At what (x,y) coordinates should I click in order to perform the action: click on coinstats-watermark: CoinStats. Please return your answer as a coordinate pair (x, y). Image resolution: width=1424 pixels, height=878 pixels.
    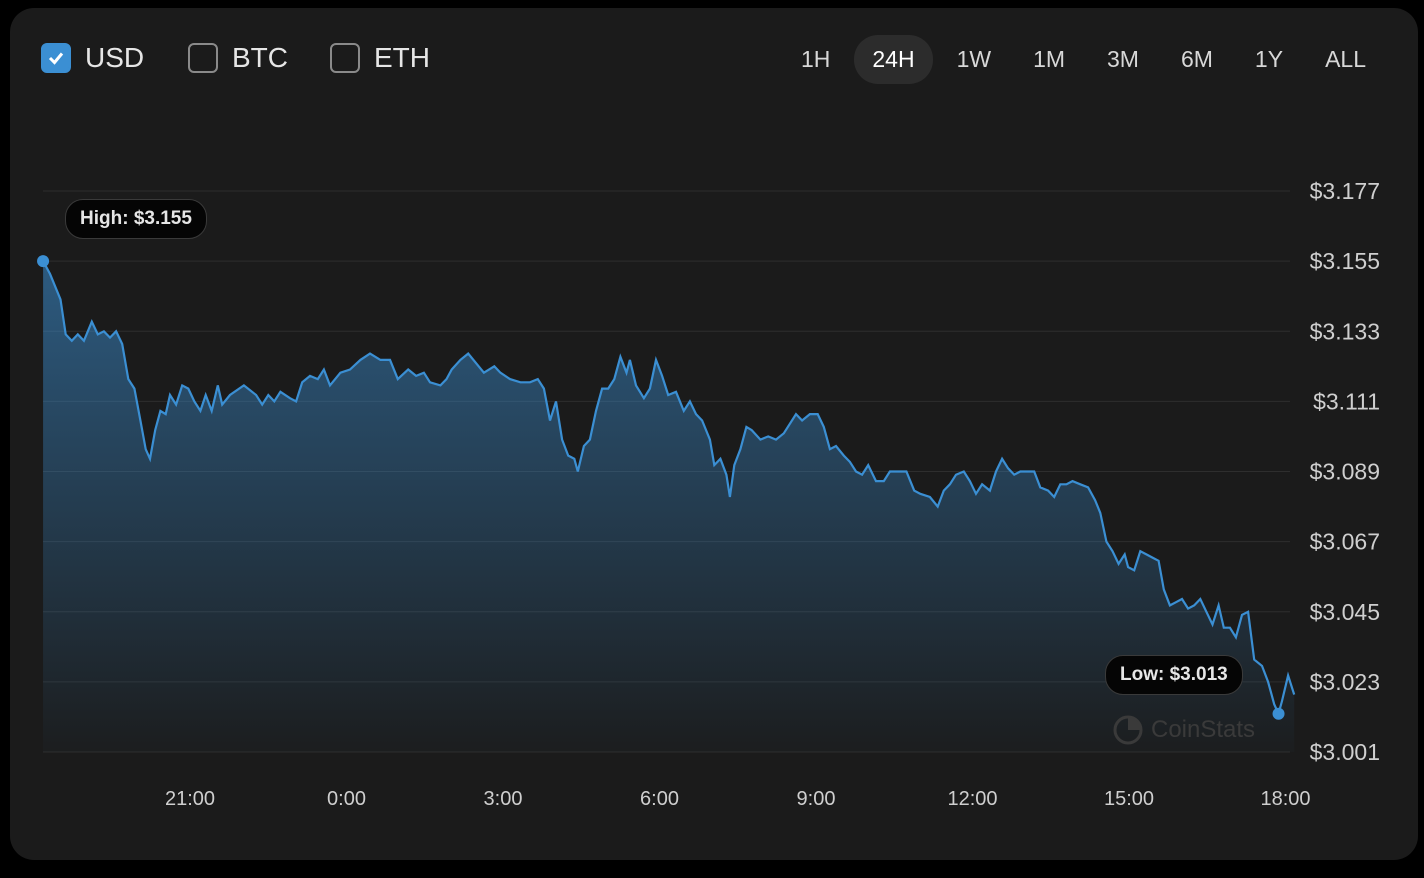
    Looking at the image, I should click on (1184, 730).